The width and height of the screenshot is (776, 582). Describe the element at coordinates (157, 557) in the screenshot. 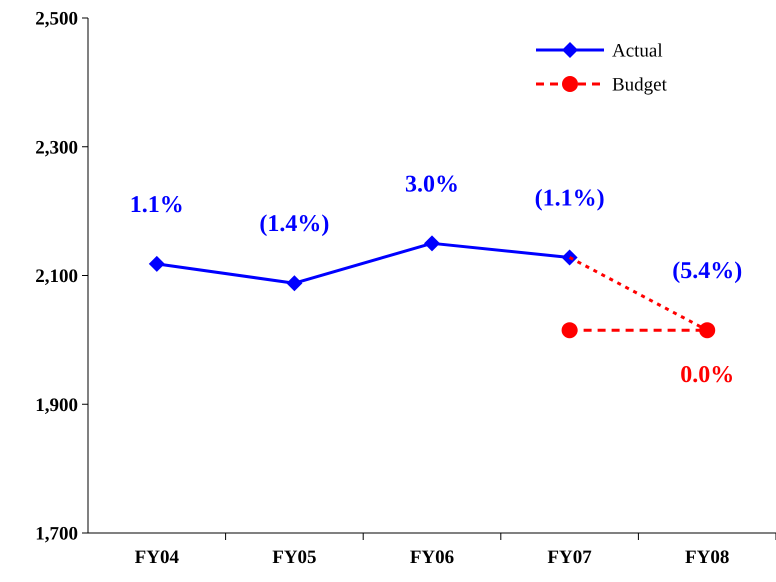

I see `x-tick-label: FY04` at that location.